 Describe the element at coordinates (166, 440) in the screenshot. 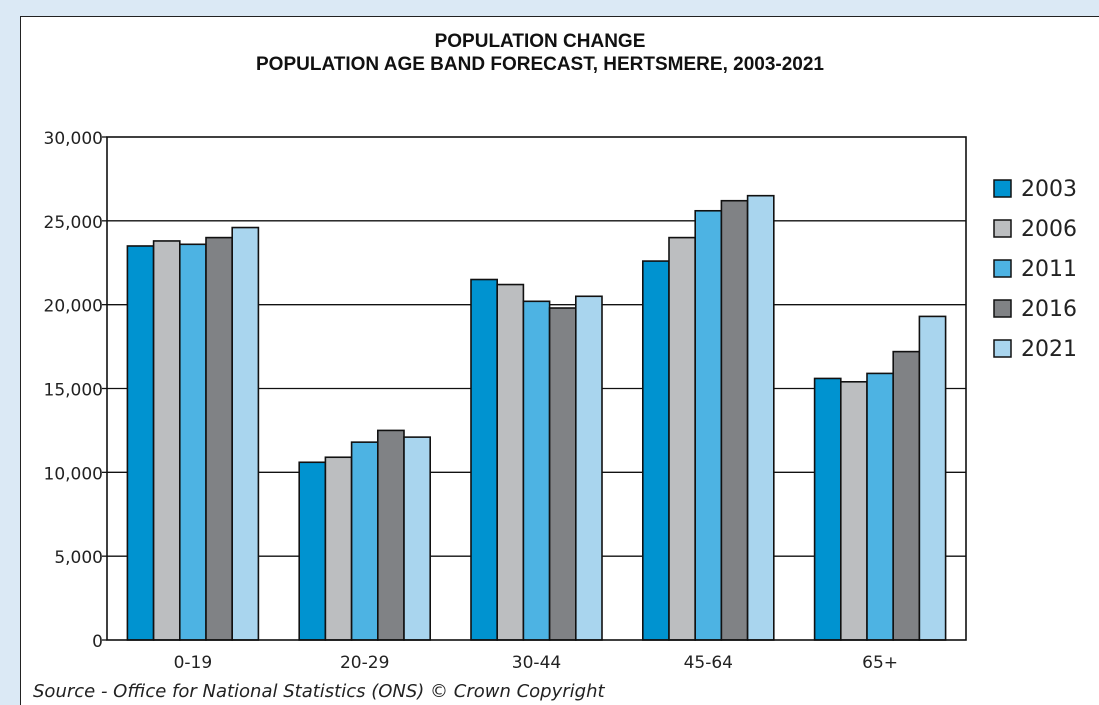

I see `bar-0-19-2006` at that location.